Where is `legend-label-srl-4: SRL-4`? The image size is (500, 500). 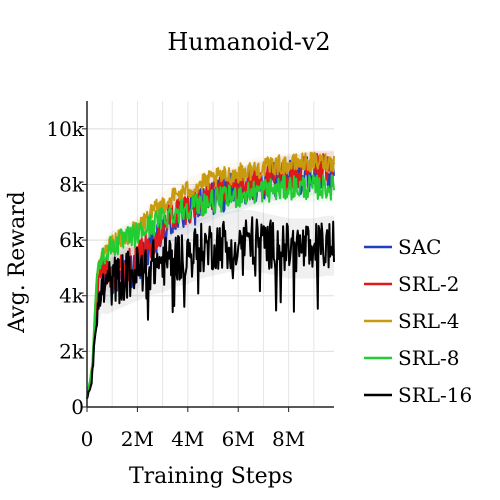
legend-label-srl-4: SRL-4 is located at coordinates (429, 321).